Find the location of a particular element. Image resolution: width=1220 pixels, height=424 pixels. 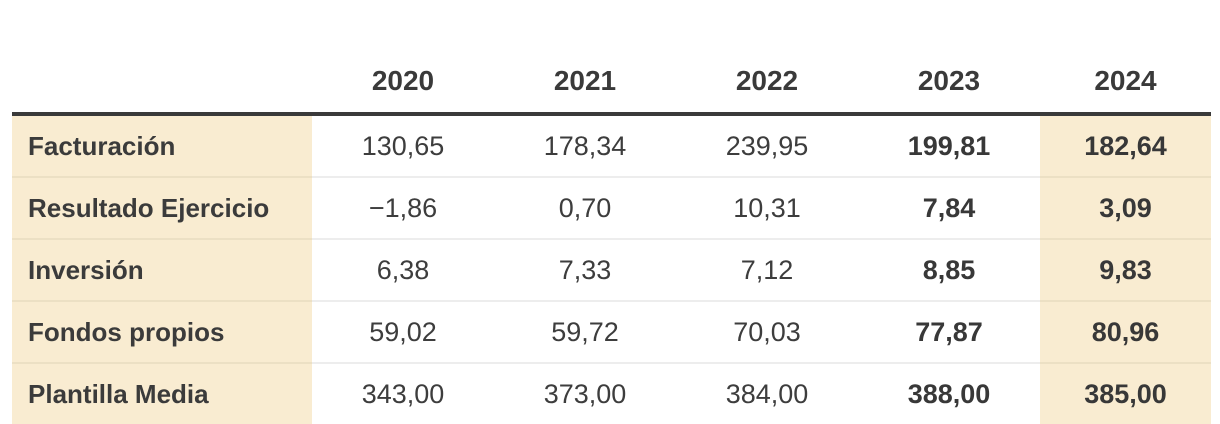

cell-value: 130,65 is located at coordinates (403, 145).